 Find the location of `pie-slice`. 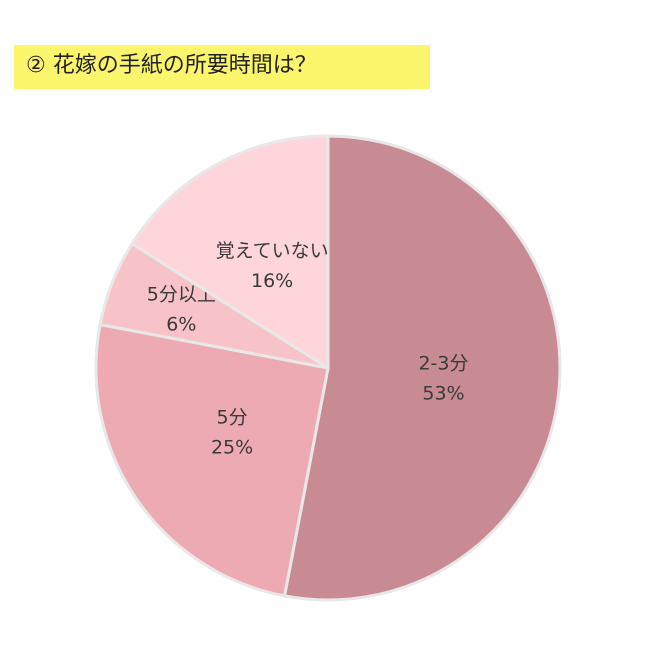

pie-slice is located at coordinates (230, 252).